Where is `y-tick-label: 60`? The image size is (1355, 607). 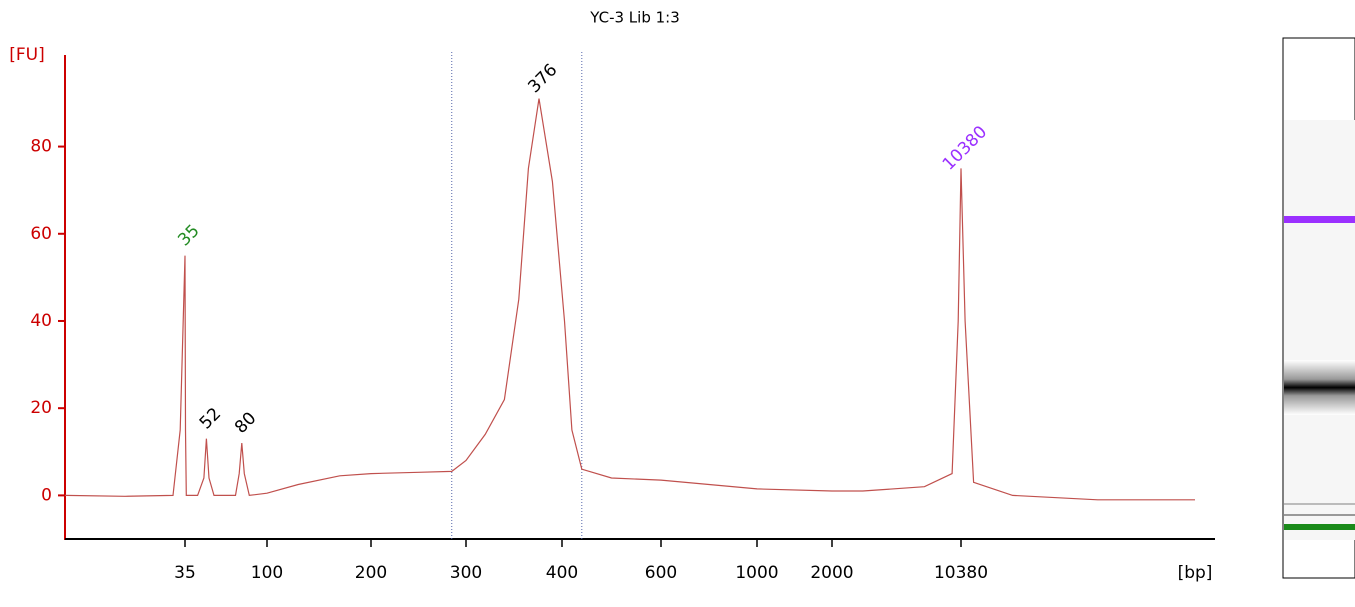 y-tick-label: 60 is located at coordinates (41, 234).